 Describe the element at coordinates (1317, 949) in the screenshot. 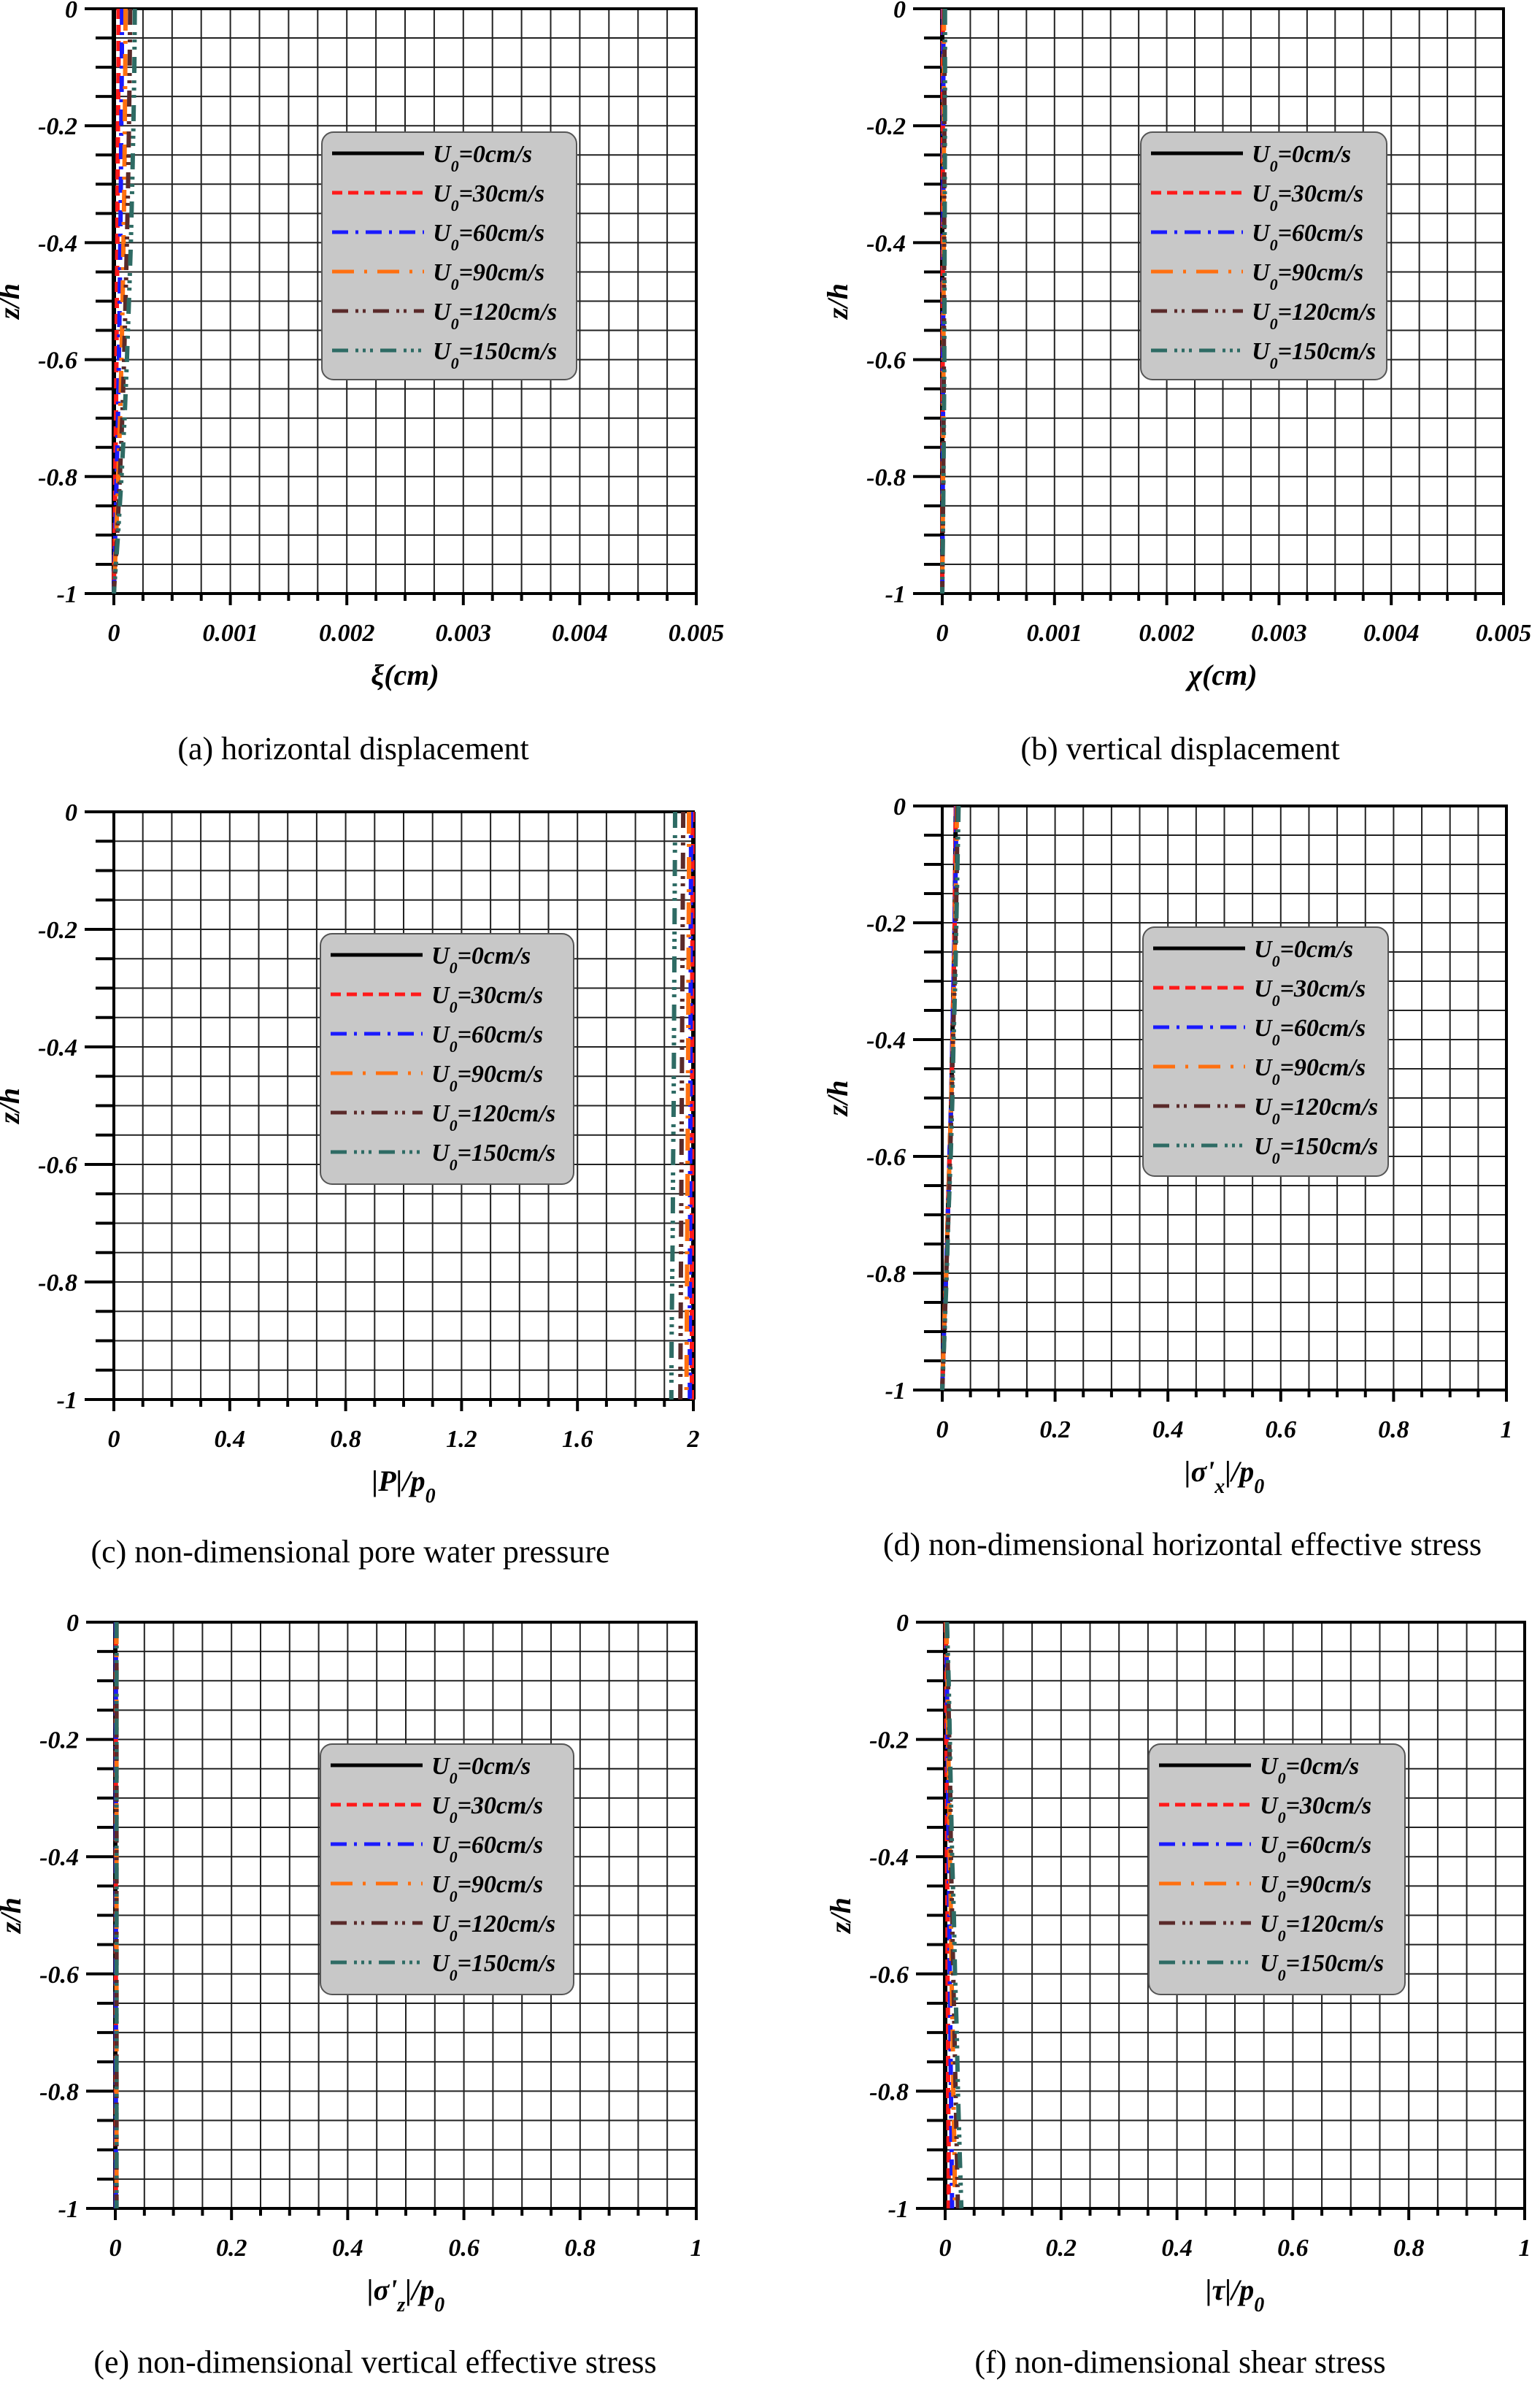

I see `label-segment: =0cm/s` at that location.